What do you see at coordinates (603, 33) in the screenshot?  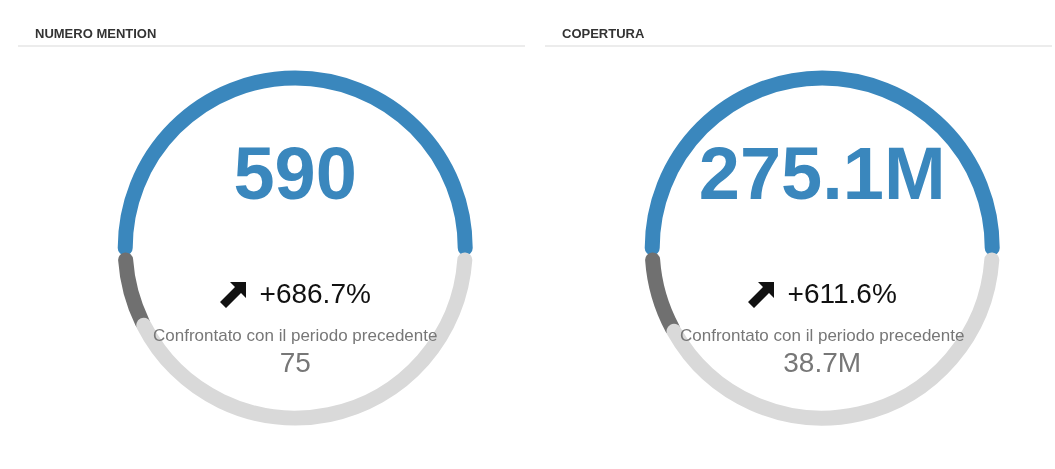 I see `text: COPERTURA` at bounding box center [603, 33].